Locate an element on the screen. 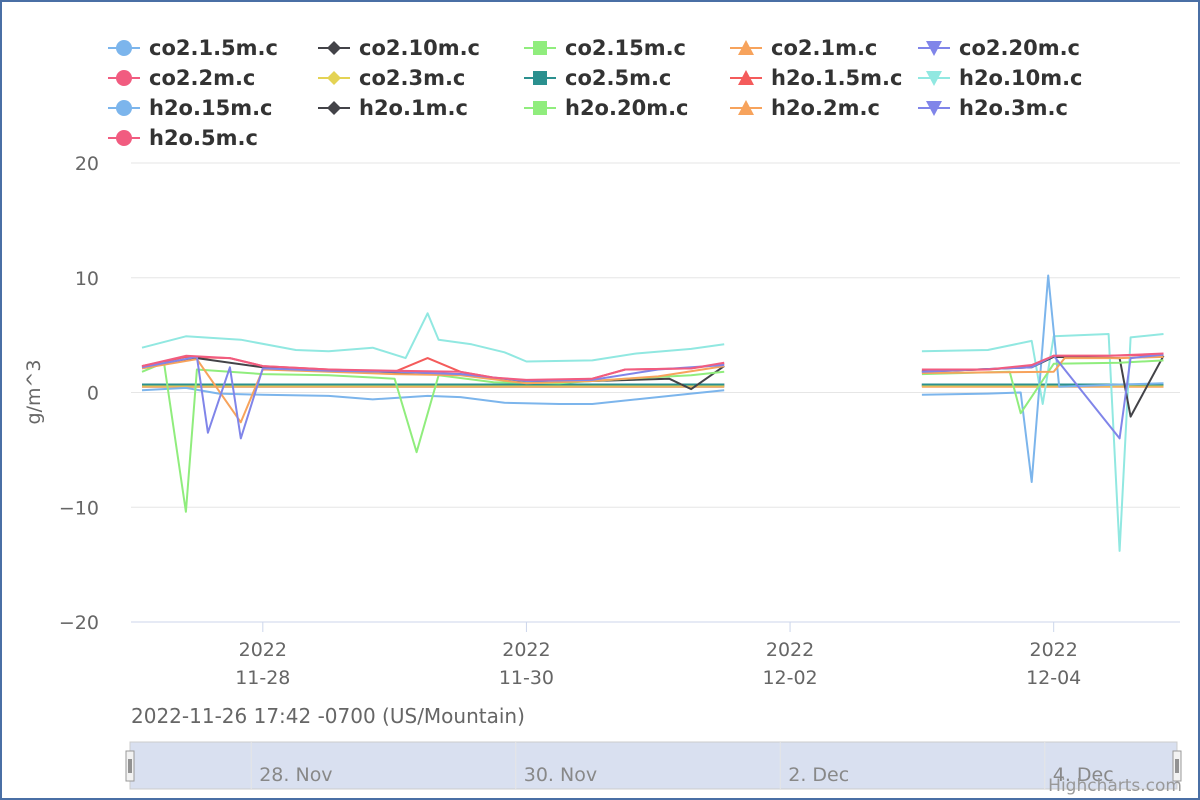 Image resolution: width=1200 pixels, height=800 pixels. y-tick-label: −10 is located at coordinates (79, 508).